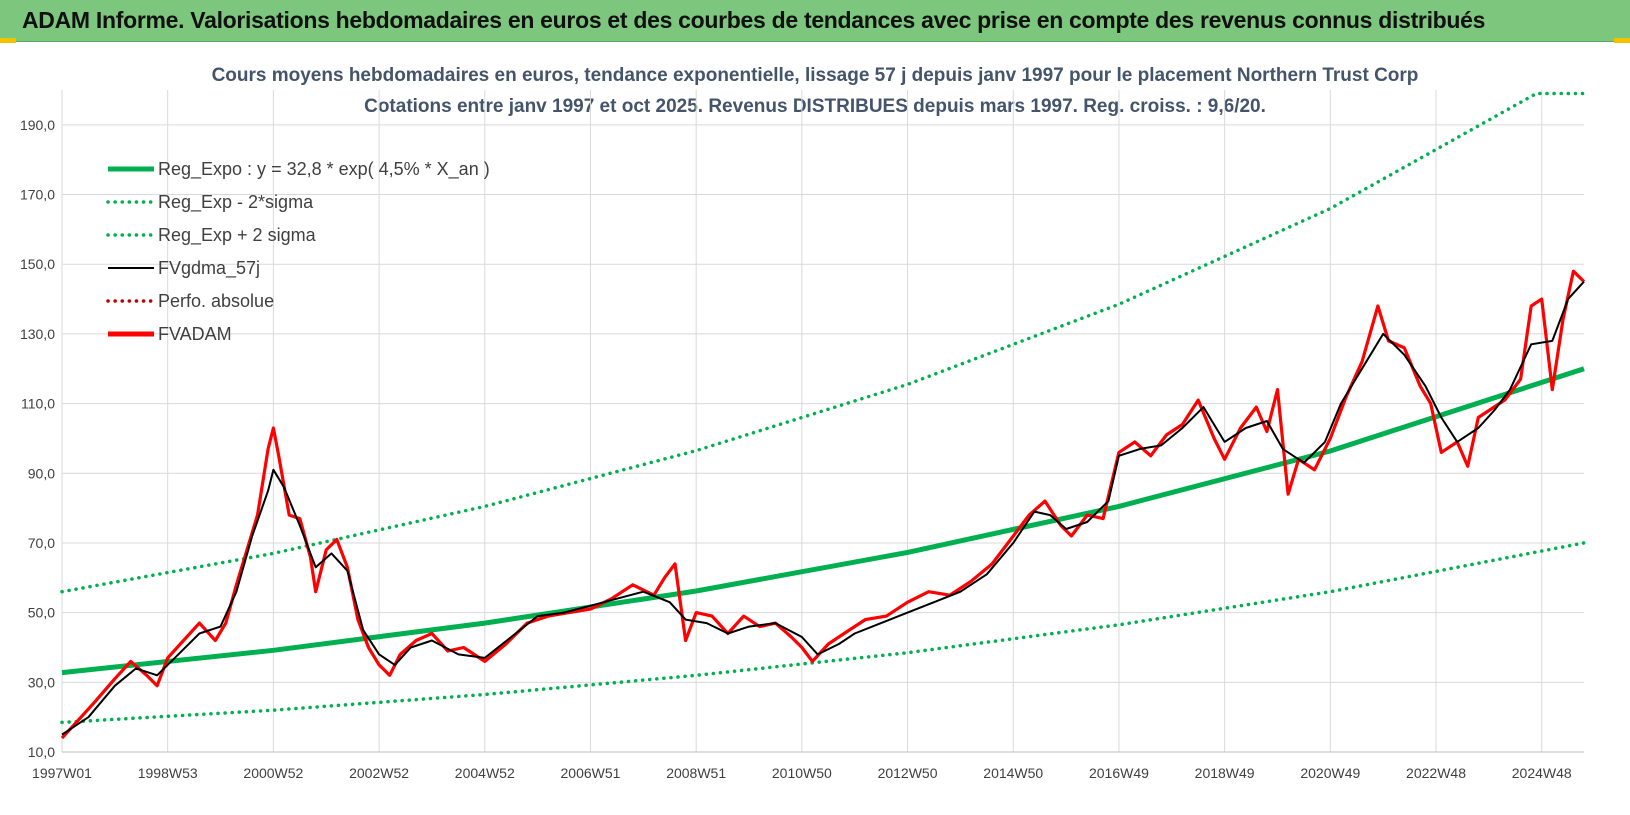  What do you see at coordinates (62, 773) in the screenshot?
I see `x-tick-label: 1997W01` at bounding box center [62, 773].